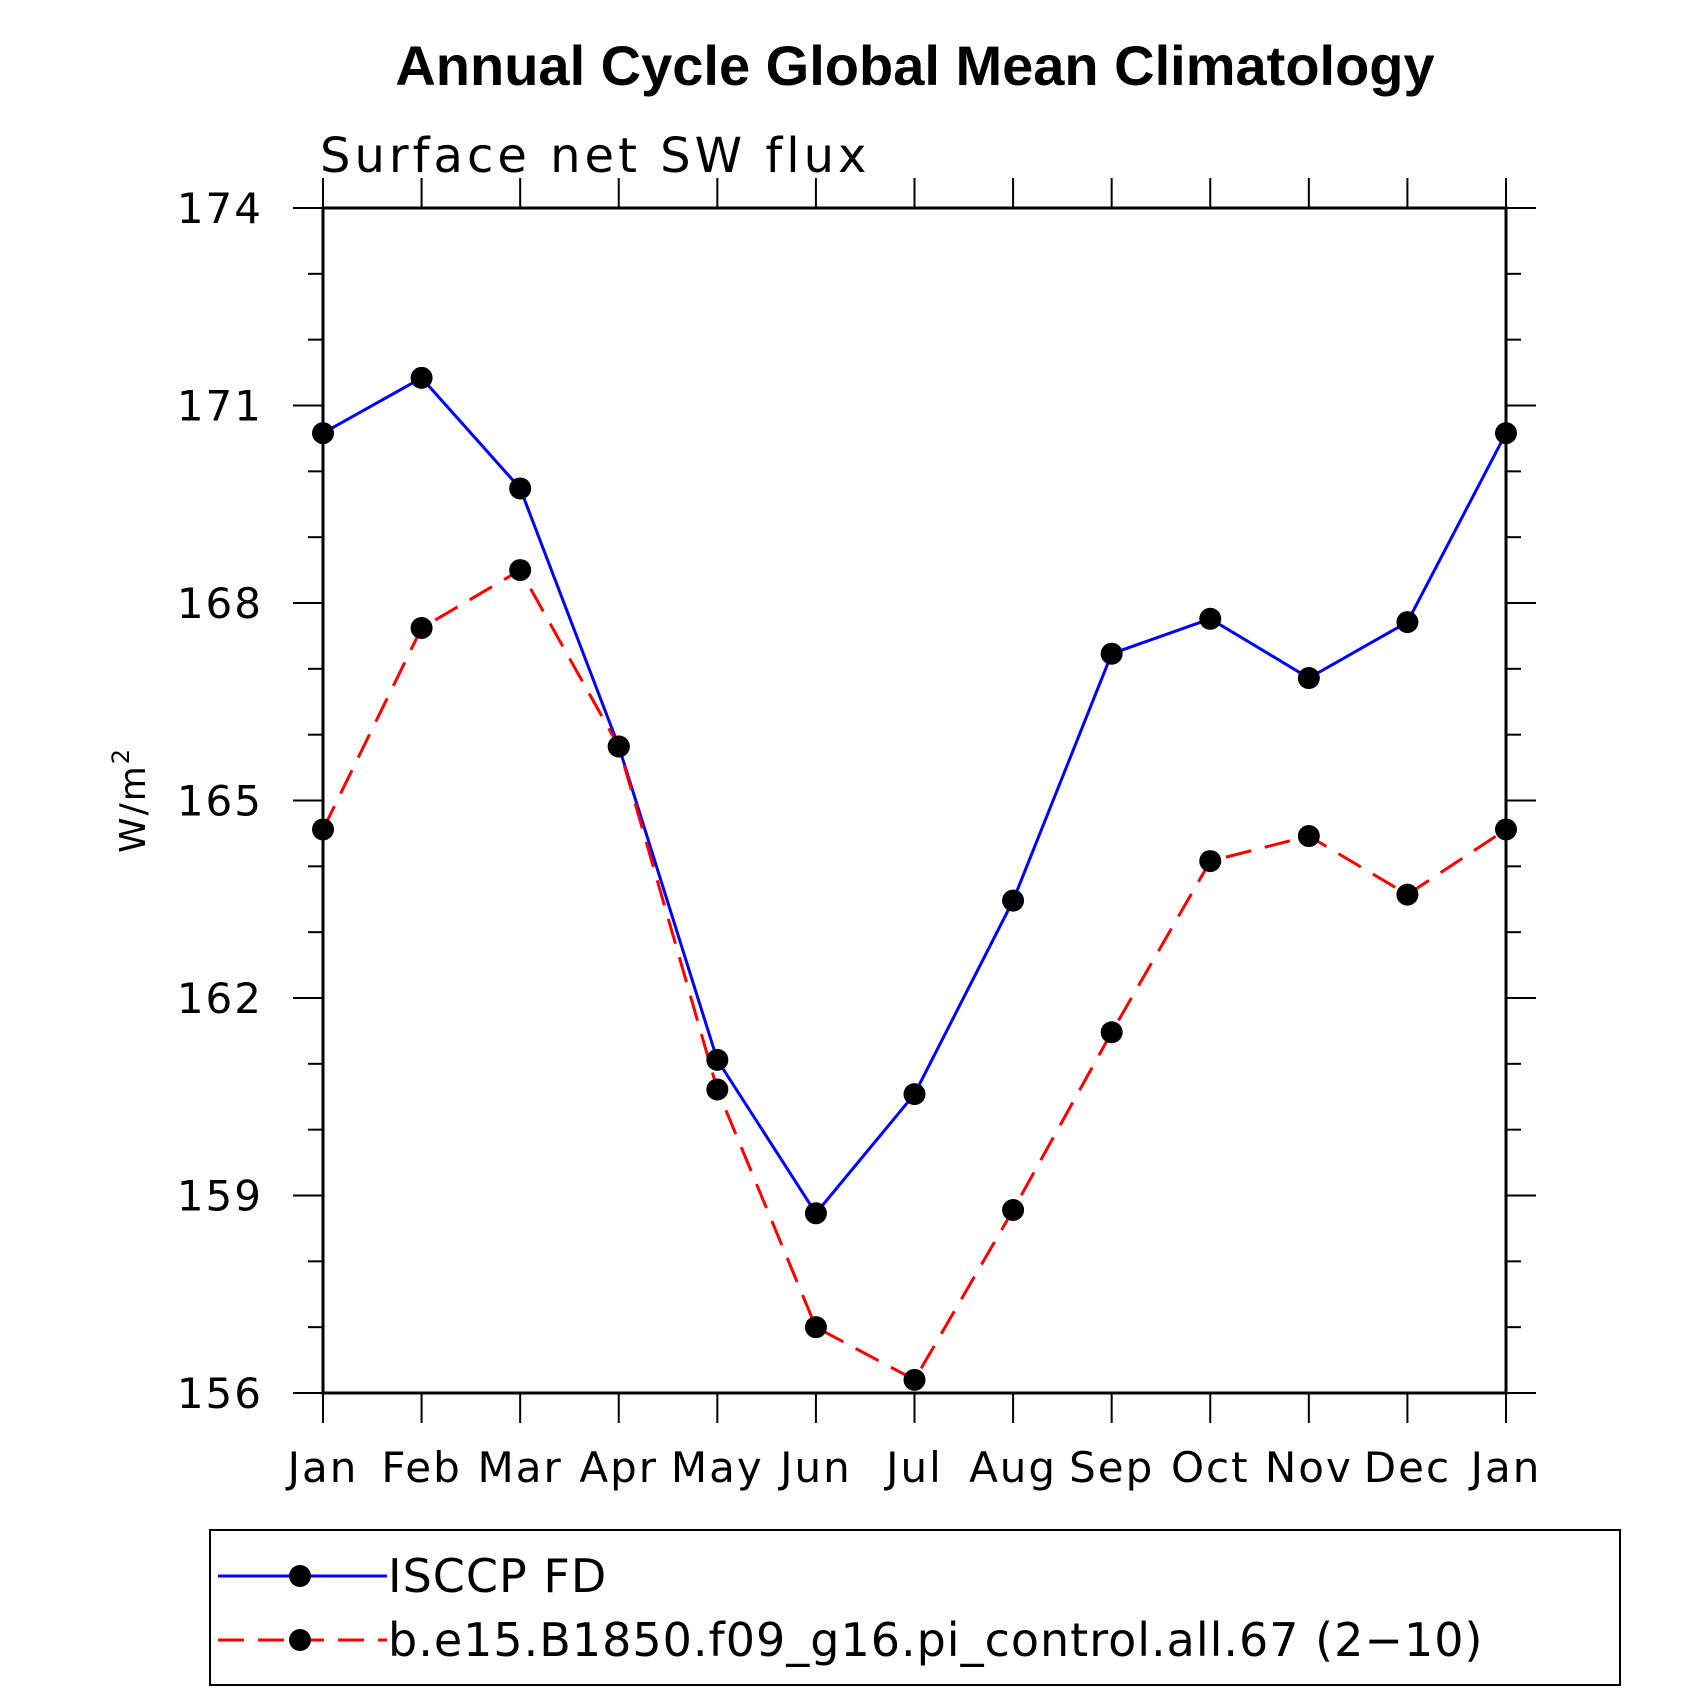 The image size is (1708, 1708). Describe the element at coordinates (220, 998) in the screenshot. I see `y-tick-label: 162` at that location.